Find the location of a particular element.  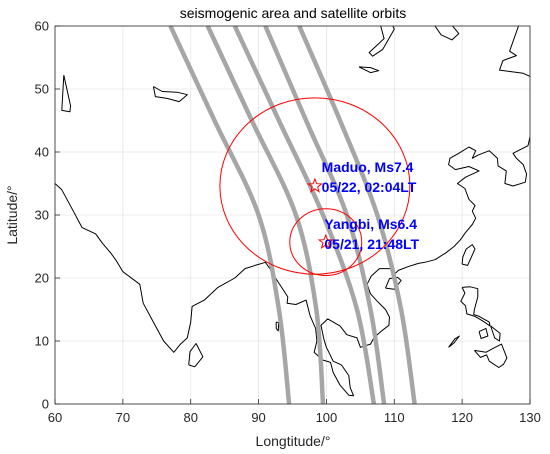

x-tick-label: 80 is located at coordinates (190, 417).